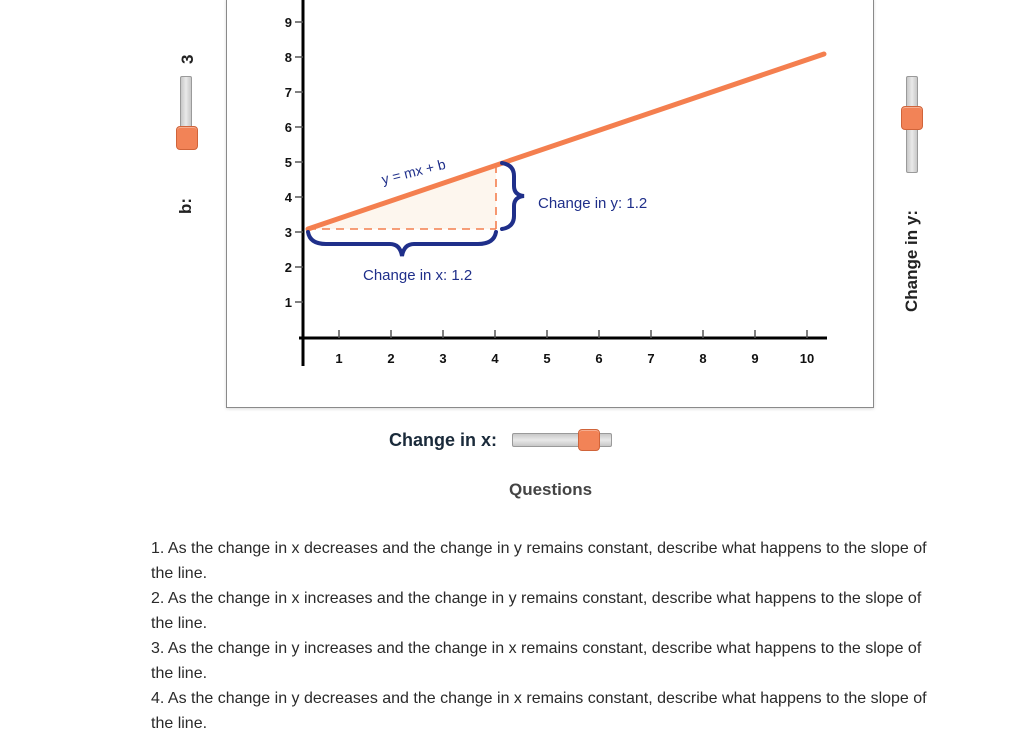 This screenshot has width=1024, height=736. I want to click on b-slider-thumb, so click(187, 138).